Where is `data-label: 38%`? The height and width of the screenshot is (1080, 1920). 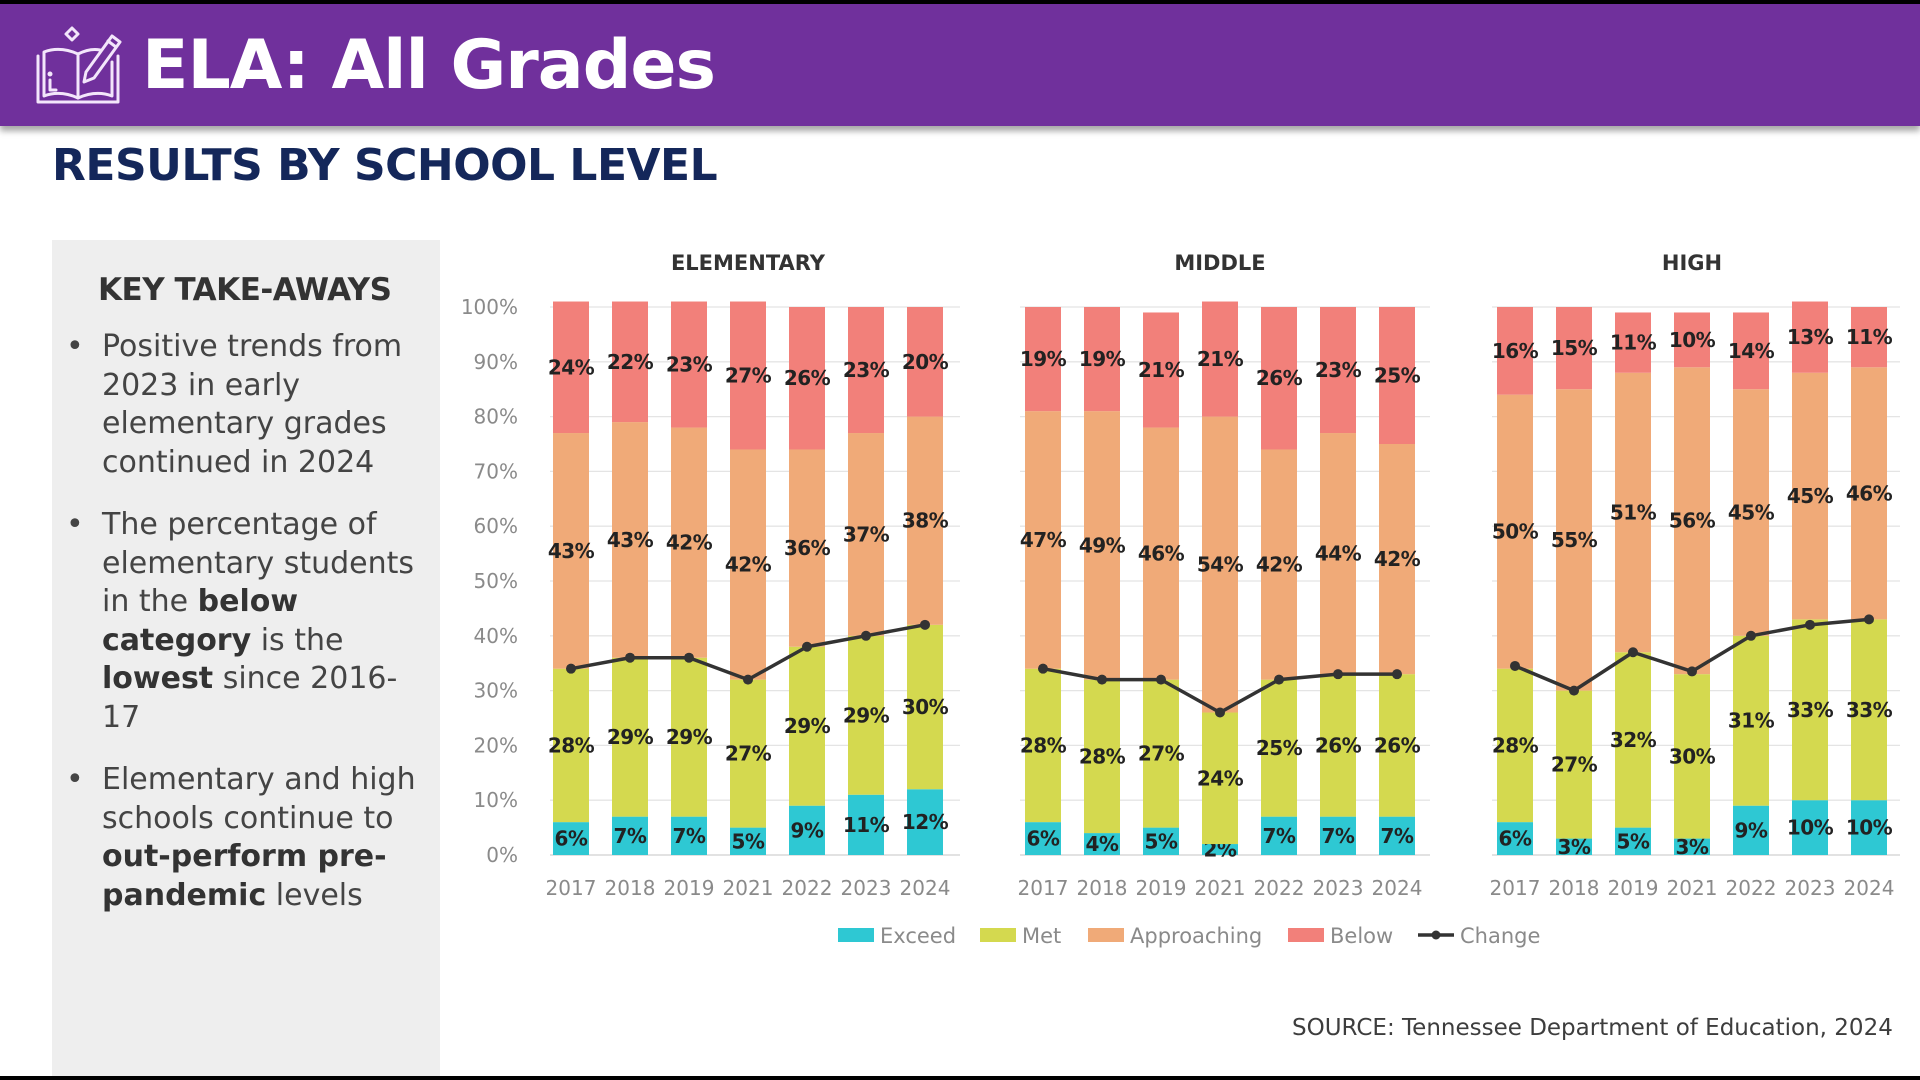 data-label: 38% is located at coordinates (925, 521).